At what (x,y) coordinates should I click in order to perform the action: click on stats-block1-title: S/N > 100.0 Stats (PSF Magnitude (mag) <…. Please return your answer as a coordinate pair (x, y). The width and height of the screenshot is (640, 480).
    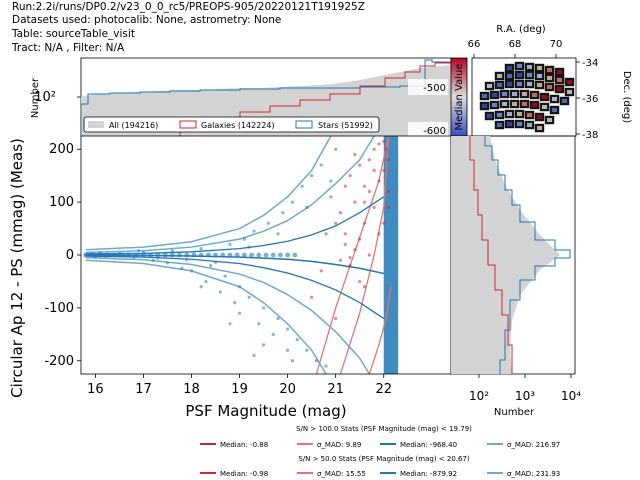
    Looking at the image, I should click on (384, 429).